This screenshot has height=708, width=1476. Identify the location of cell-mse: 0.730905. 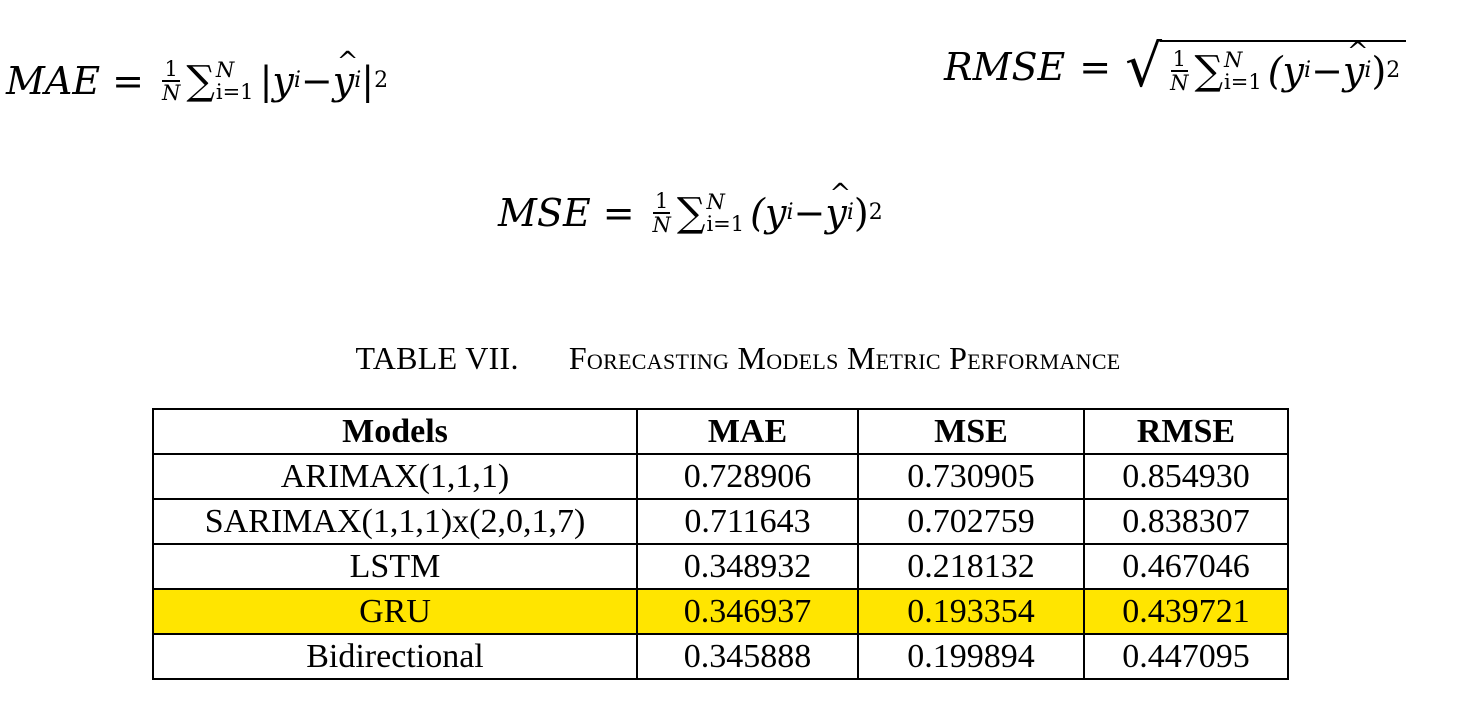
(971, 476).